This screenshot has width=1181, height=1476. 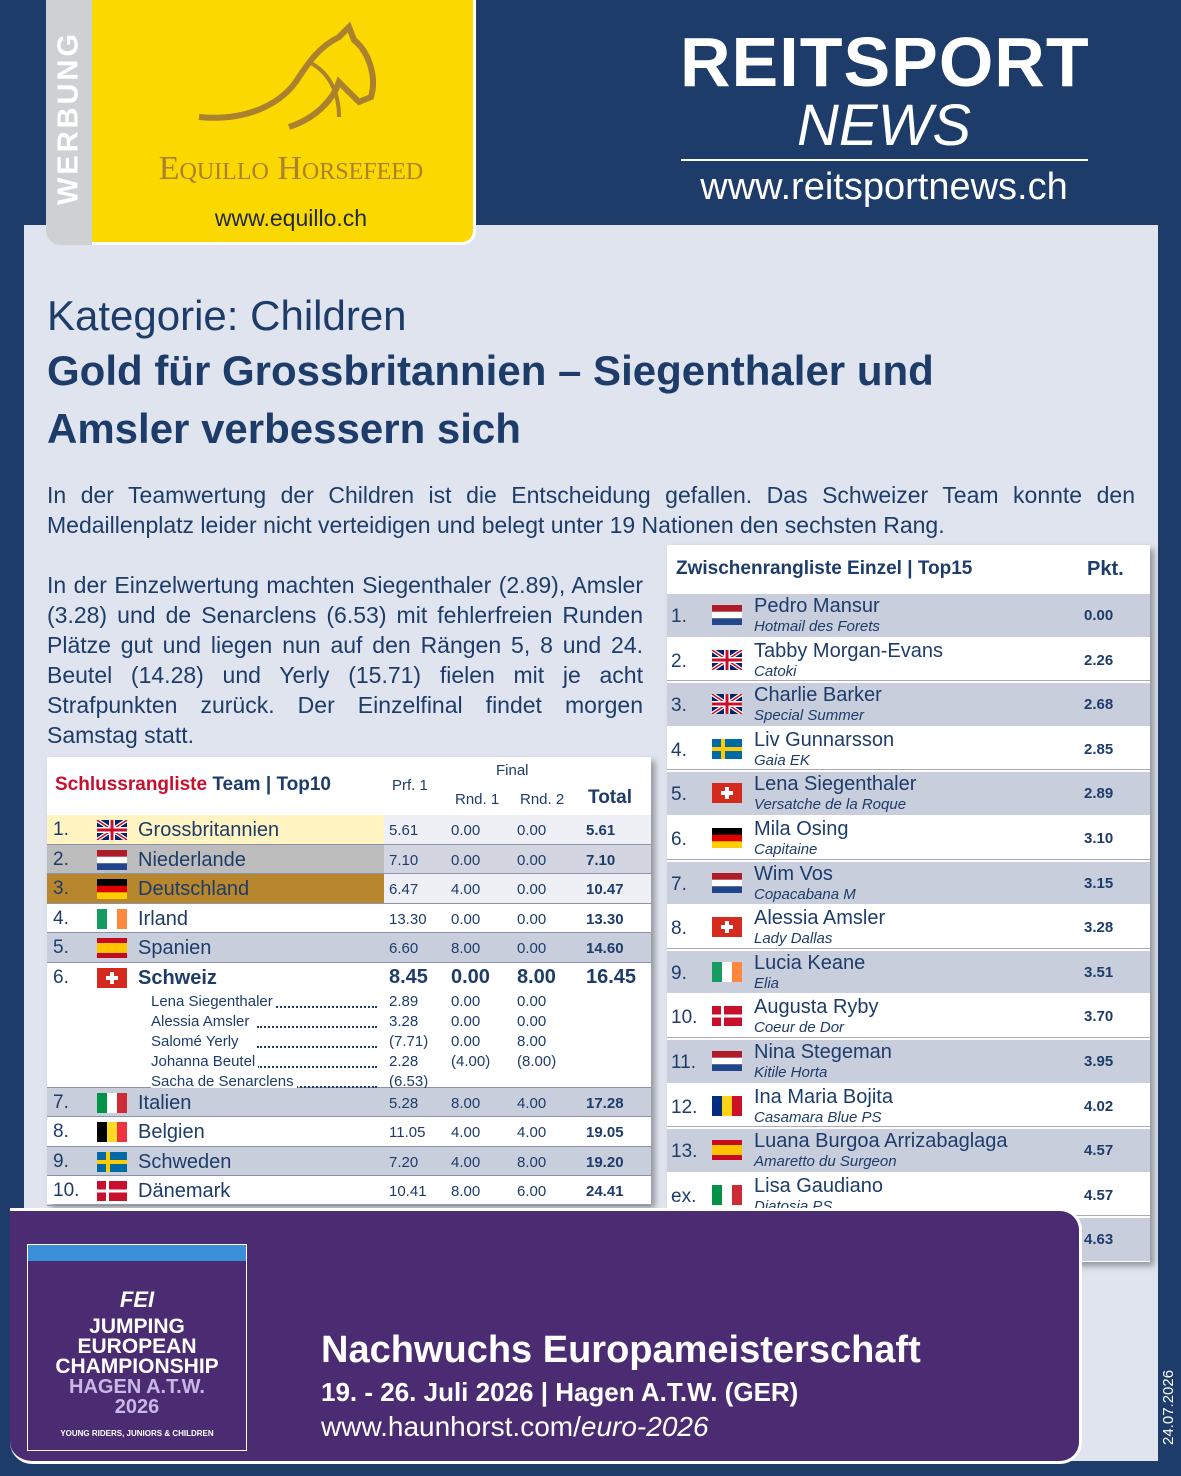 What do you see at coordinates (404, 1061) in the screenshot?
I see `rider-prf1: 2.28` at bounding box center [404, 1061].